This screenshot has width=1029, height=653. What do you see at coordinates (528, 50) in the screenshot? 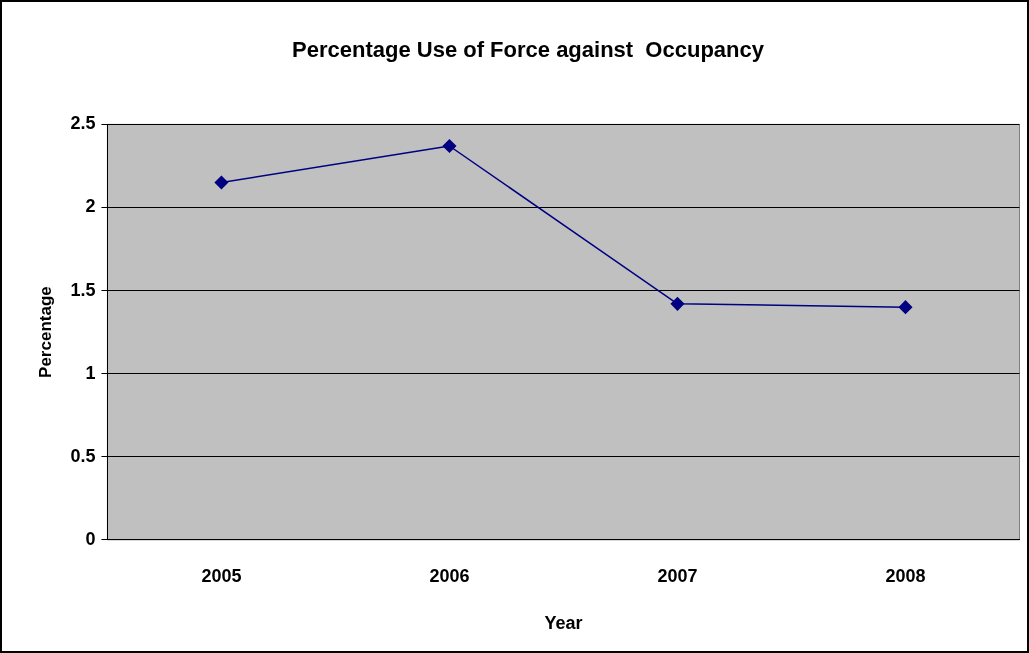
I see `chart-title: Percentage Use of Force against Occupancy` at bounding box center [528, 50].